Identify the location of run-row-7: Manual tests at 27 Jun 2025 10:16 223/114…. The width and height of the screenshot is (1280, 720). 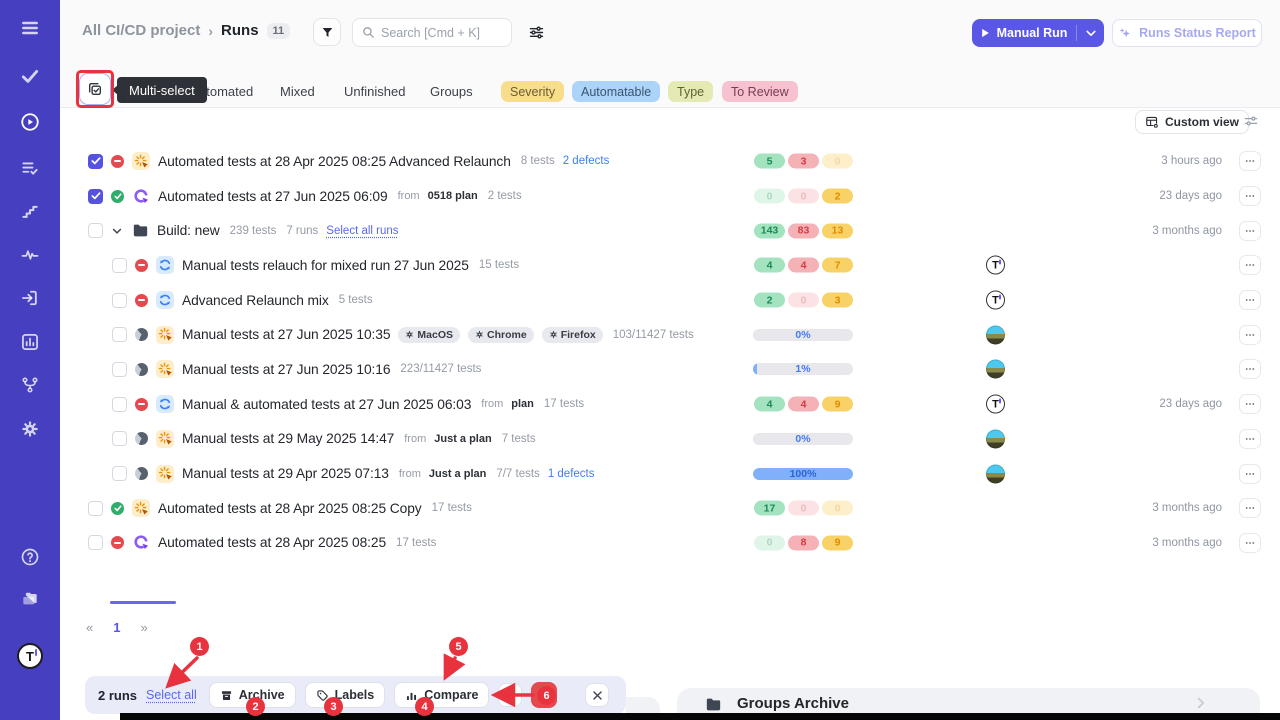
(670, 369).